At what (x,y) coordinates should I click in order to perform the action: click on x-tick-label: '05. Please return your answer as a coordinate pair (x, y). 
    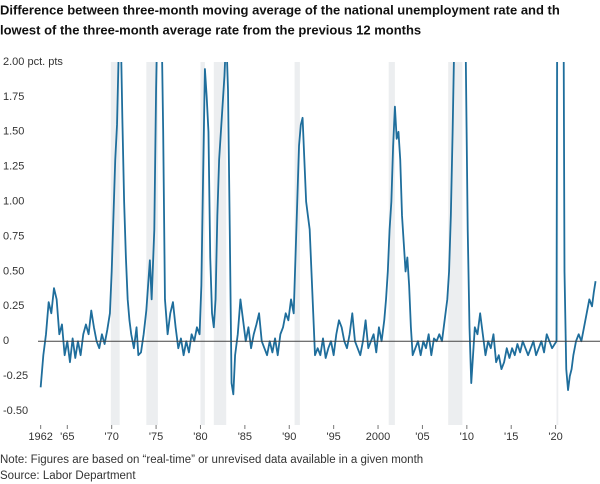
    Looking at the image, I should click on (422, 437).